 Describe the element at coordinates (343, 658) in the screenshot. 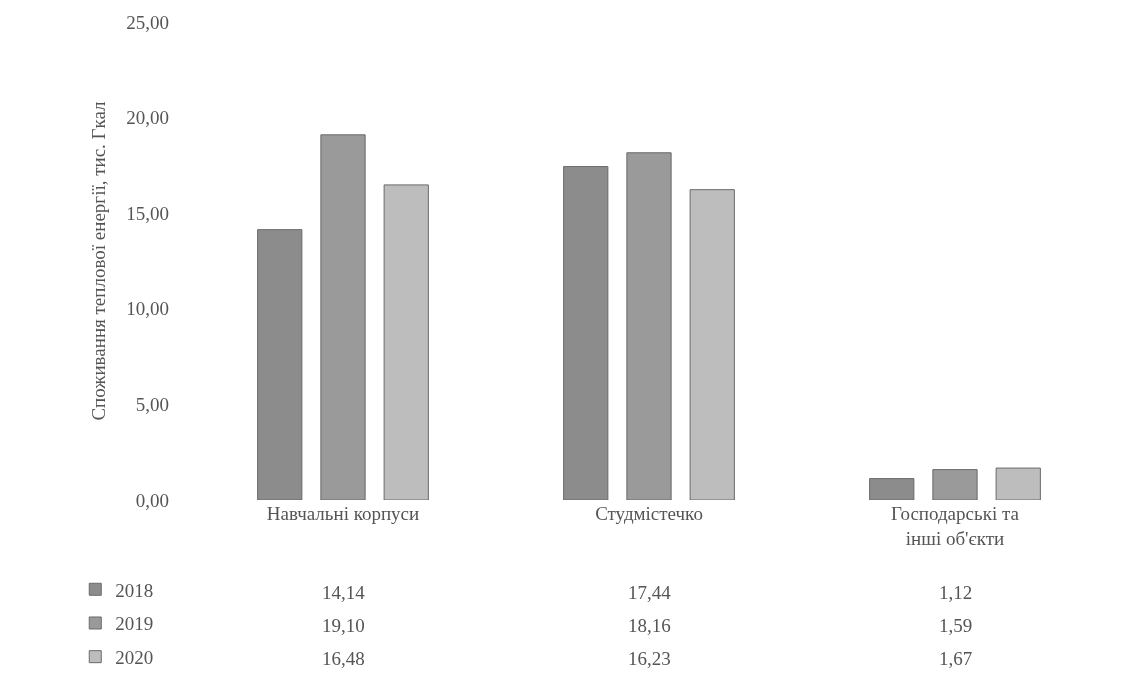

I see `data-label: 16,48` at that location.